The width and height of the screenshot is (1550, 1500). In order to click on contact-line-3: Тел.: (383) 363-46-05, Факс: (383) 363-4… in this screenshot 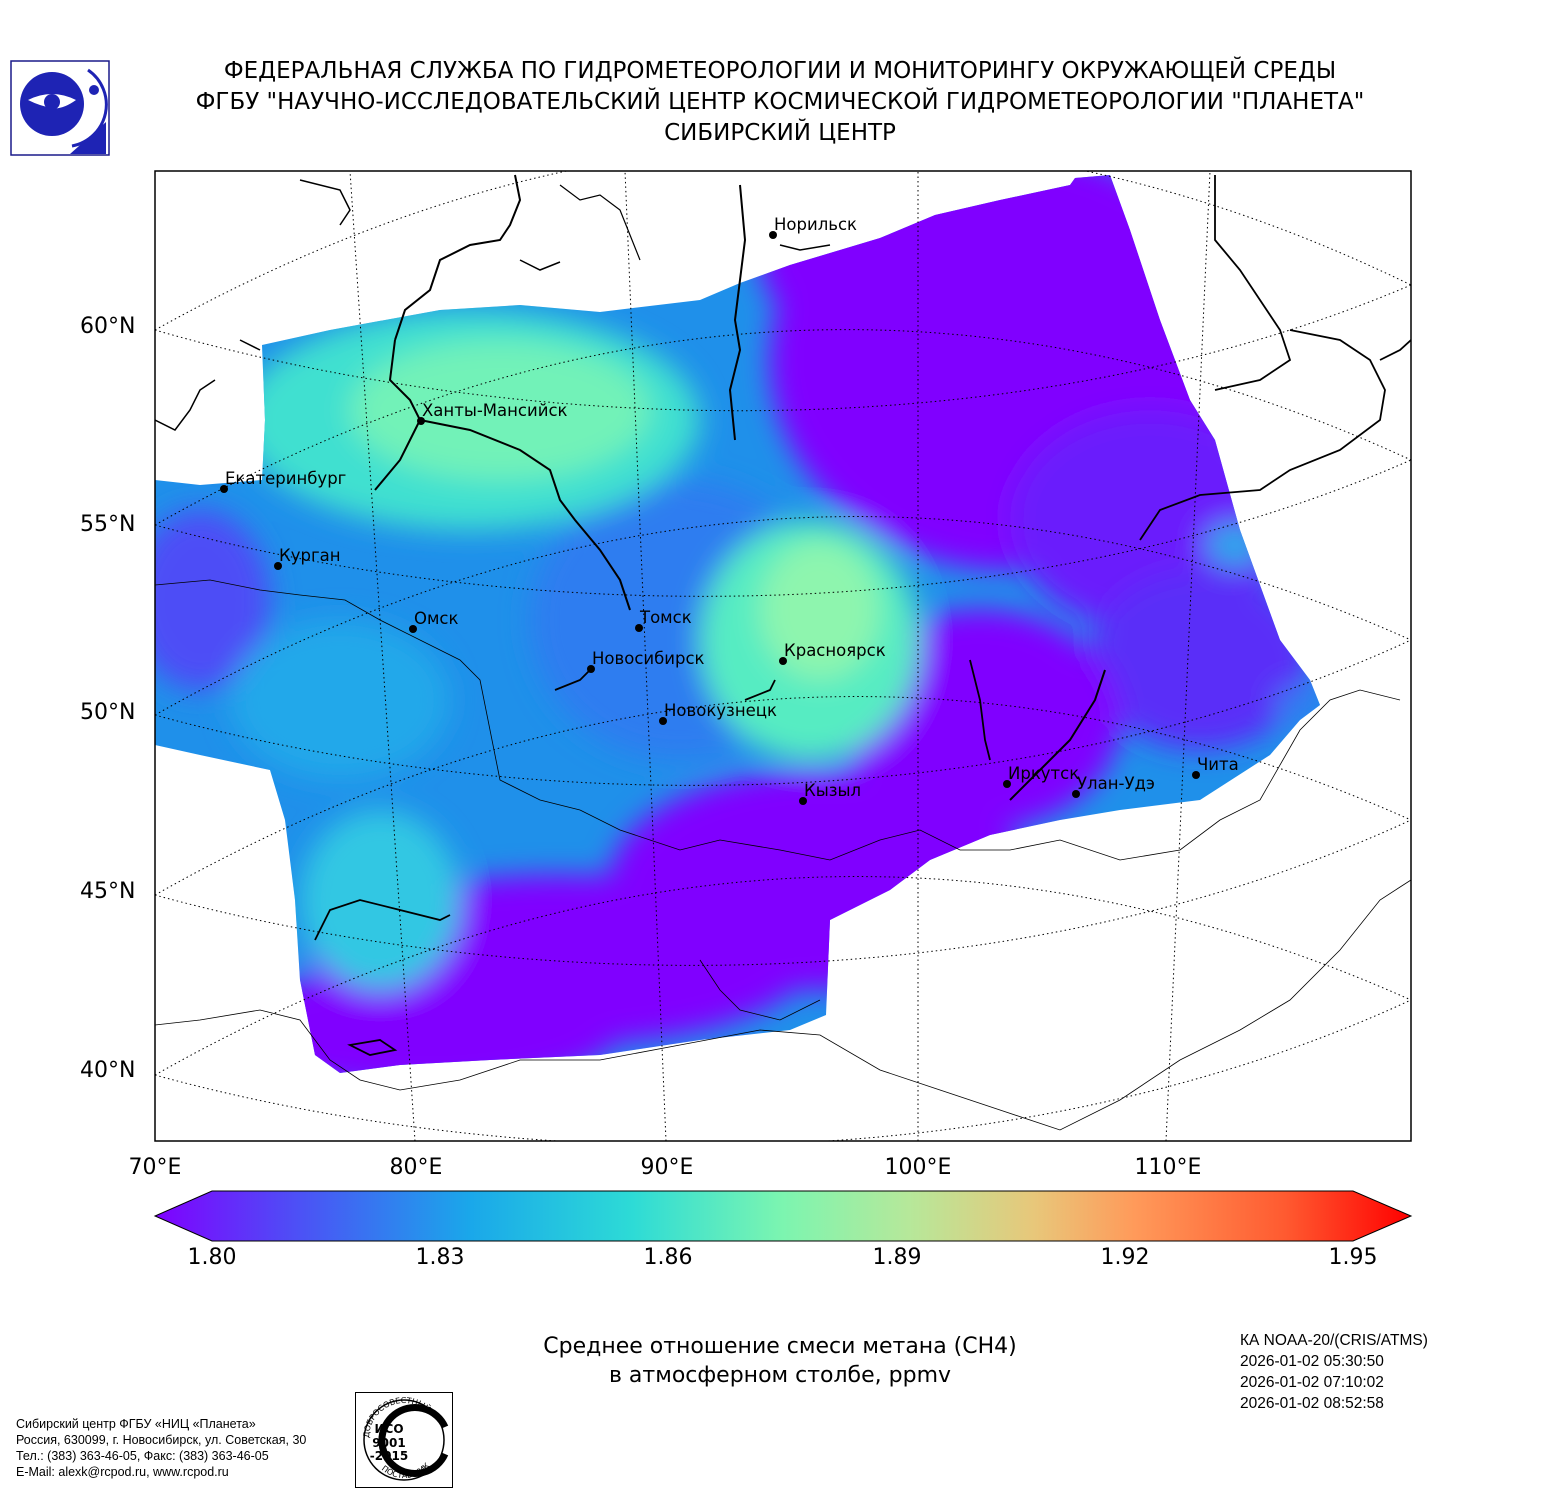, I will do `click(142, 1456)`.